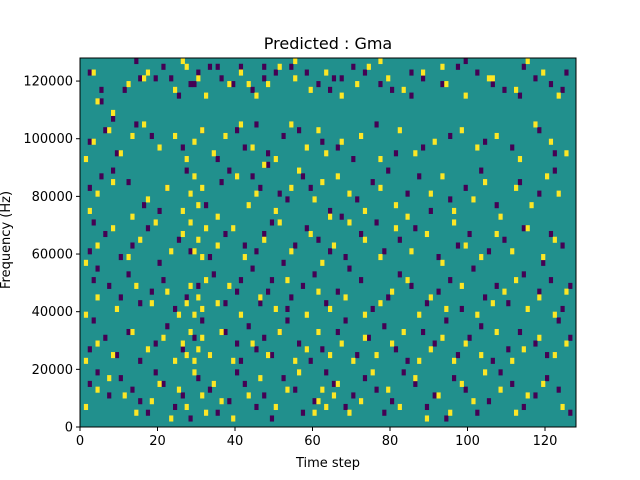 This screenshot has width=640, height=480. Describe the element at coordinates (328, 43) in the screenshot. I see `chart-title: Predicted : Gma` at that location.